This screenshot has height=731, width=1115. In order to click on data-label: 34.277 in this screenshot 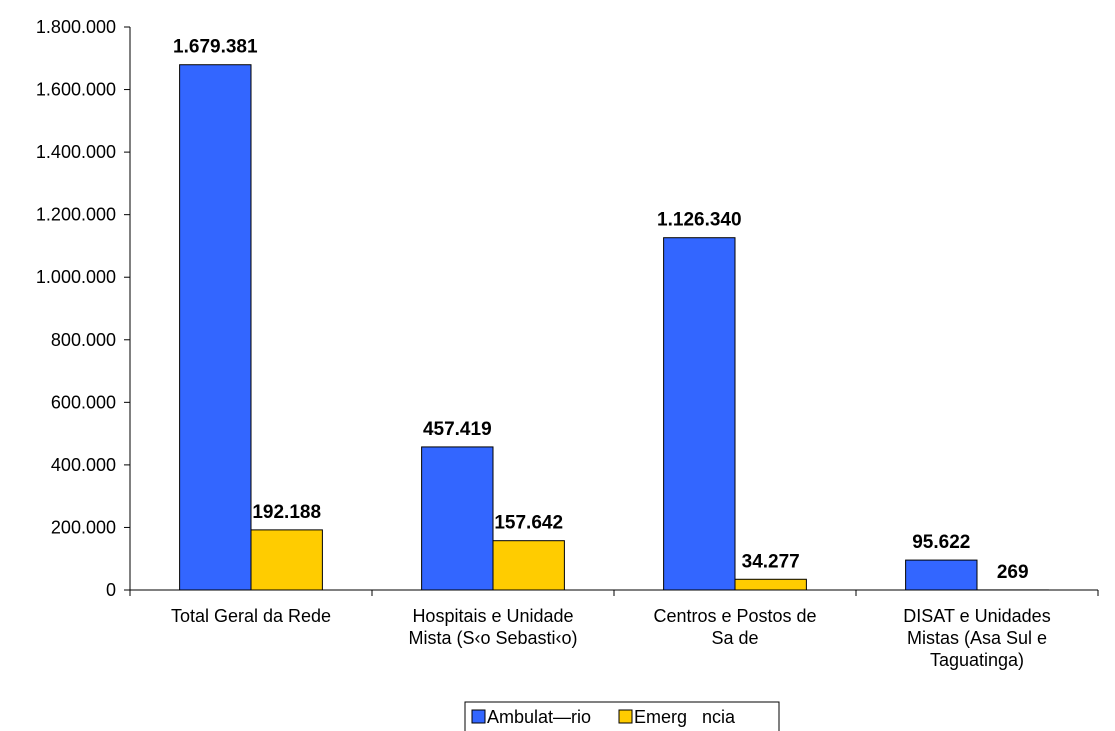, I will do `click(771, 561)`.